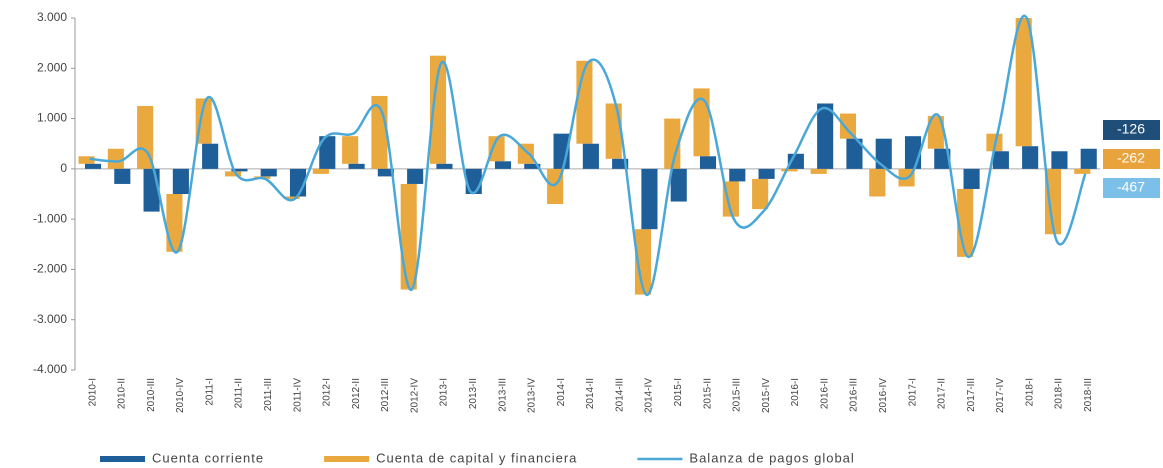  What do you see at coordinates (1059, 393) in the screenshot?
I see `x-tick-label: 2018-II` at bounding box center [1059, 393].